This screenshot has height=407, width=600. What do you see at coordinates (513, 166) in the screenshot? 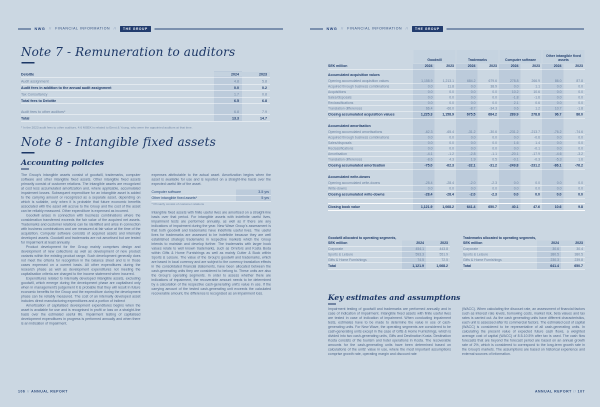
I see `software-2024: -249.8` at bounding box center [513, 166].